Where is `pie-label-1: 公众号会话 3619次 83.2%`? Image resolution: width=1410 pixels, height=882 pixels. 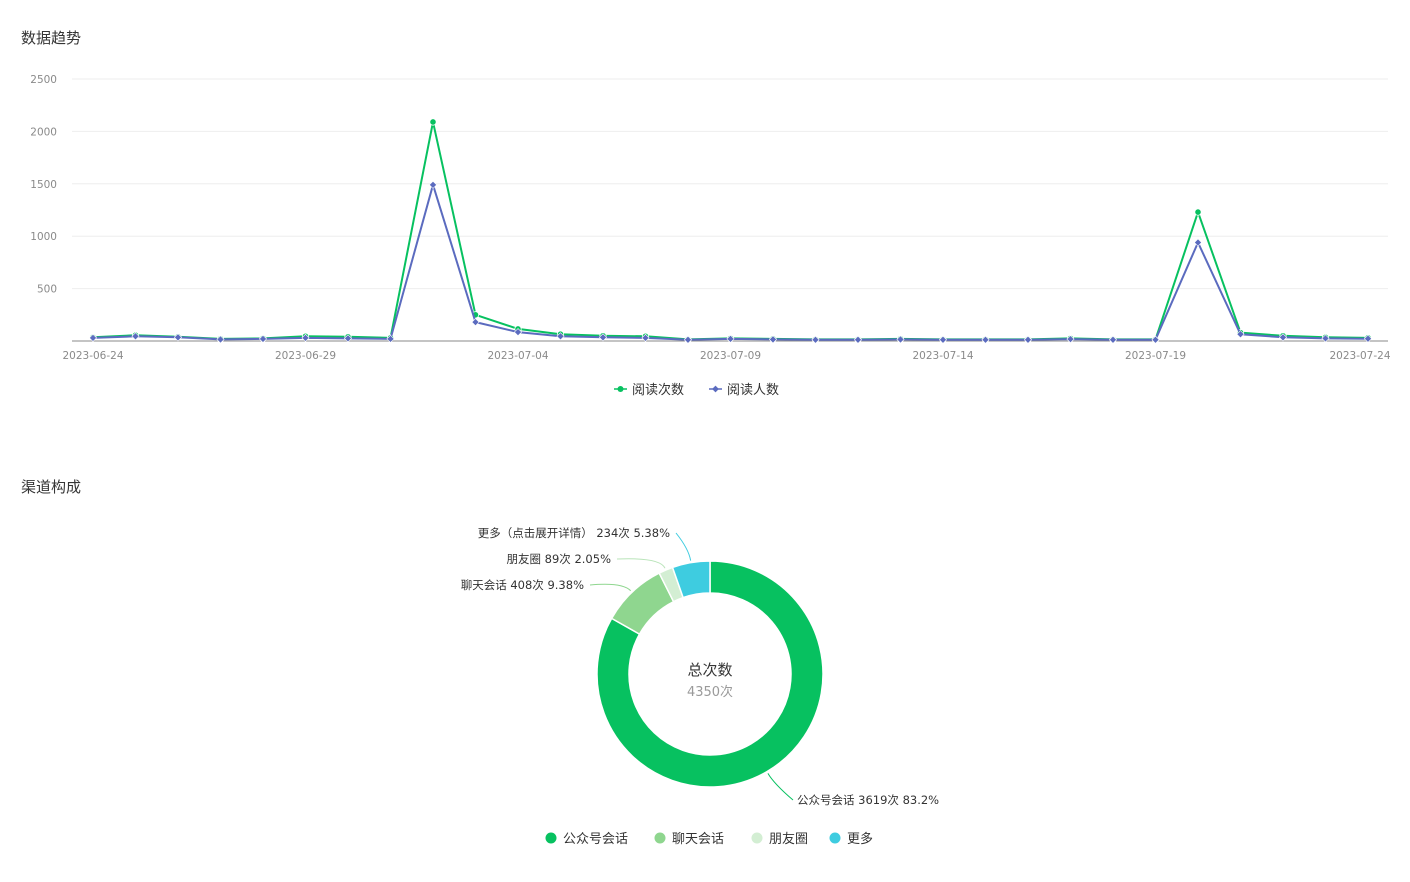 pie-label-1: 公众号会话 3619次 83.2% is located at coordinates (868, 800).